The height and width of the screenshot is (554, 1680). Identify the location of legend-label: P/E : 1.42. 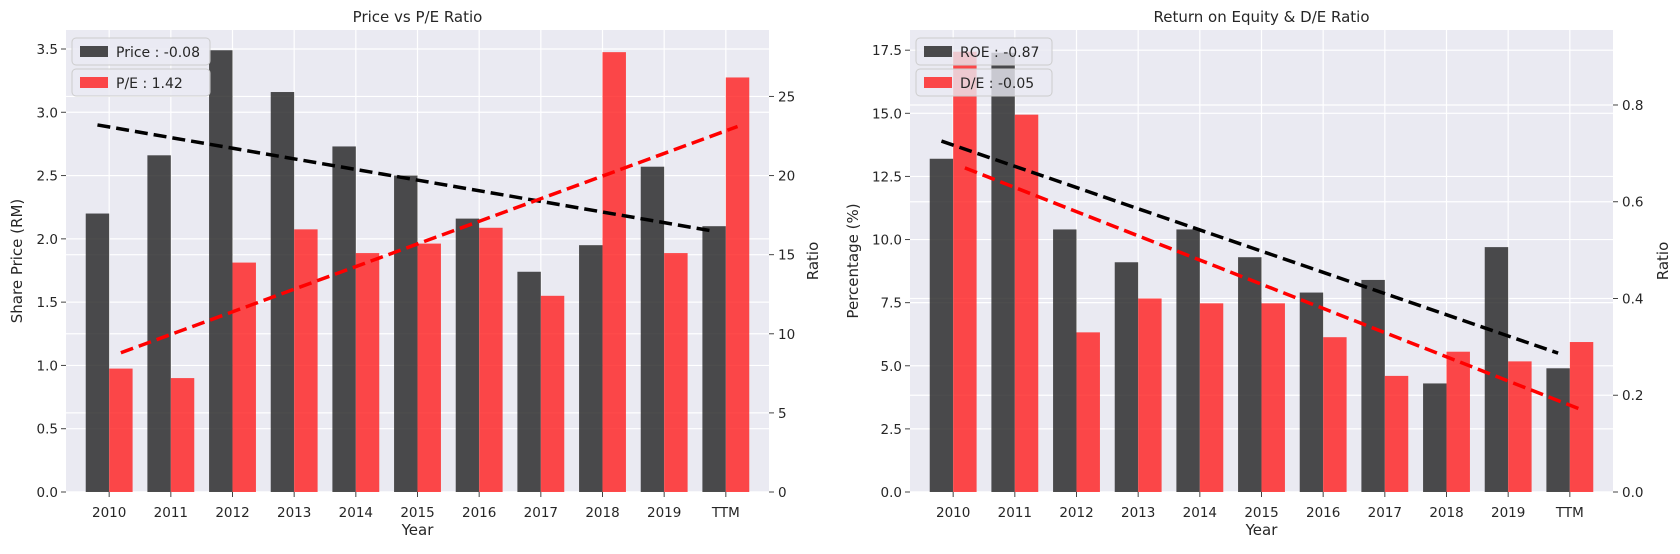
(149, 84).